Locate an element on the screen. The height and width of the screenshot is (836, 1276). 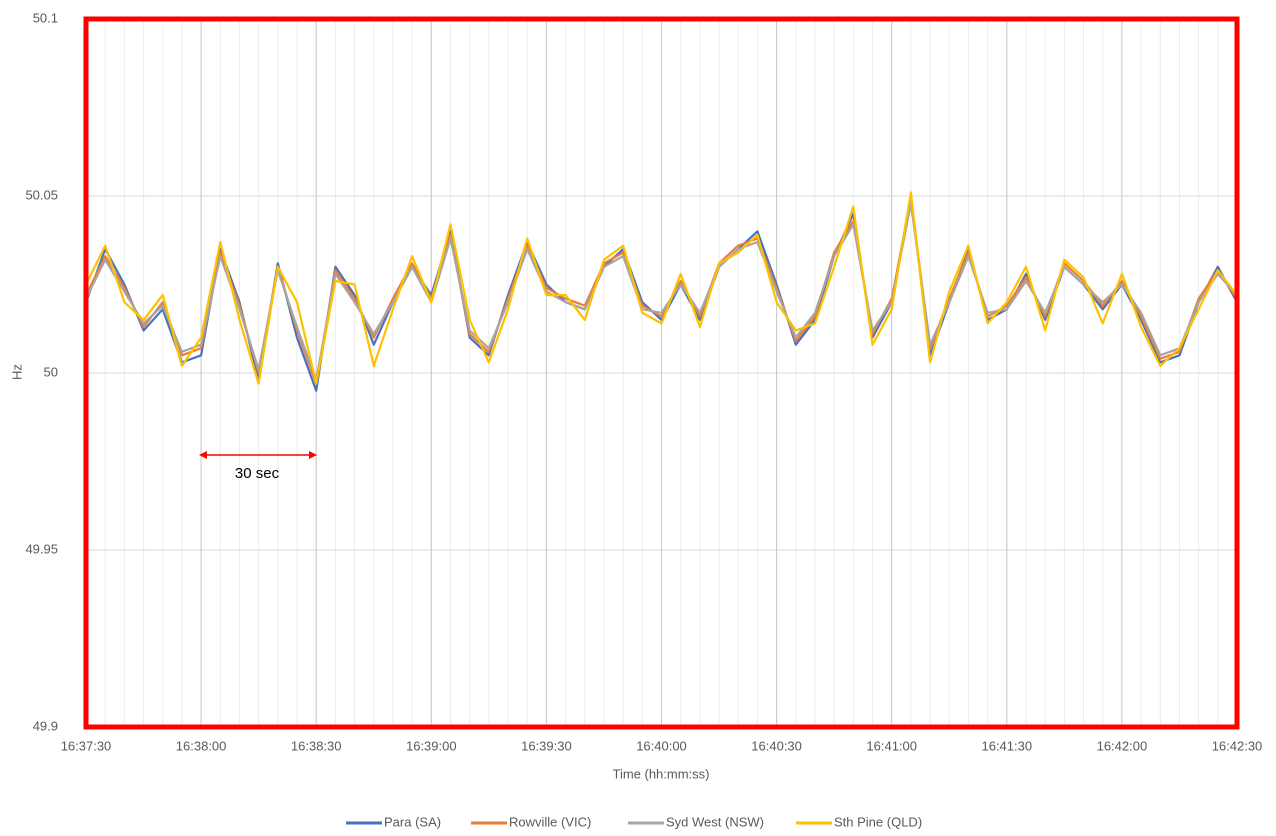
x-tick-label: 16:41:00 is located at coordinates (891, 745).